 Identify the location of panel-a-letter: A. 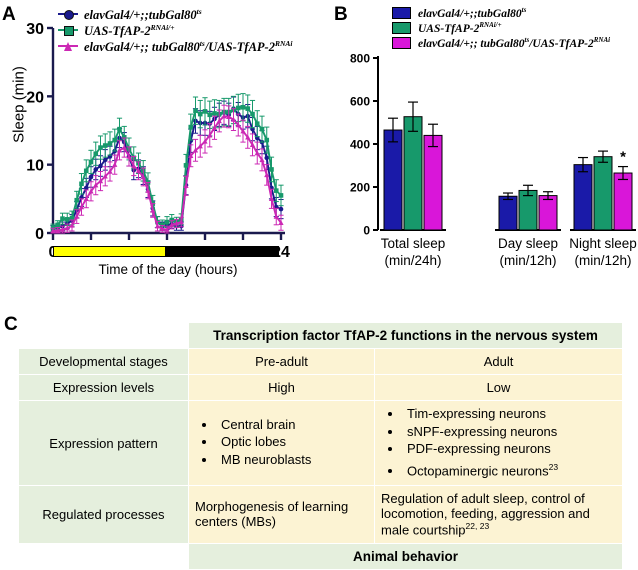
(9, 14).